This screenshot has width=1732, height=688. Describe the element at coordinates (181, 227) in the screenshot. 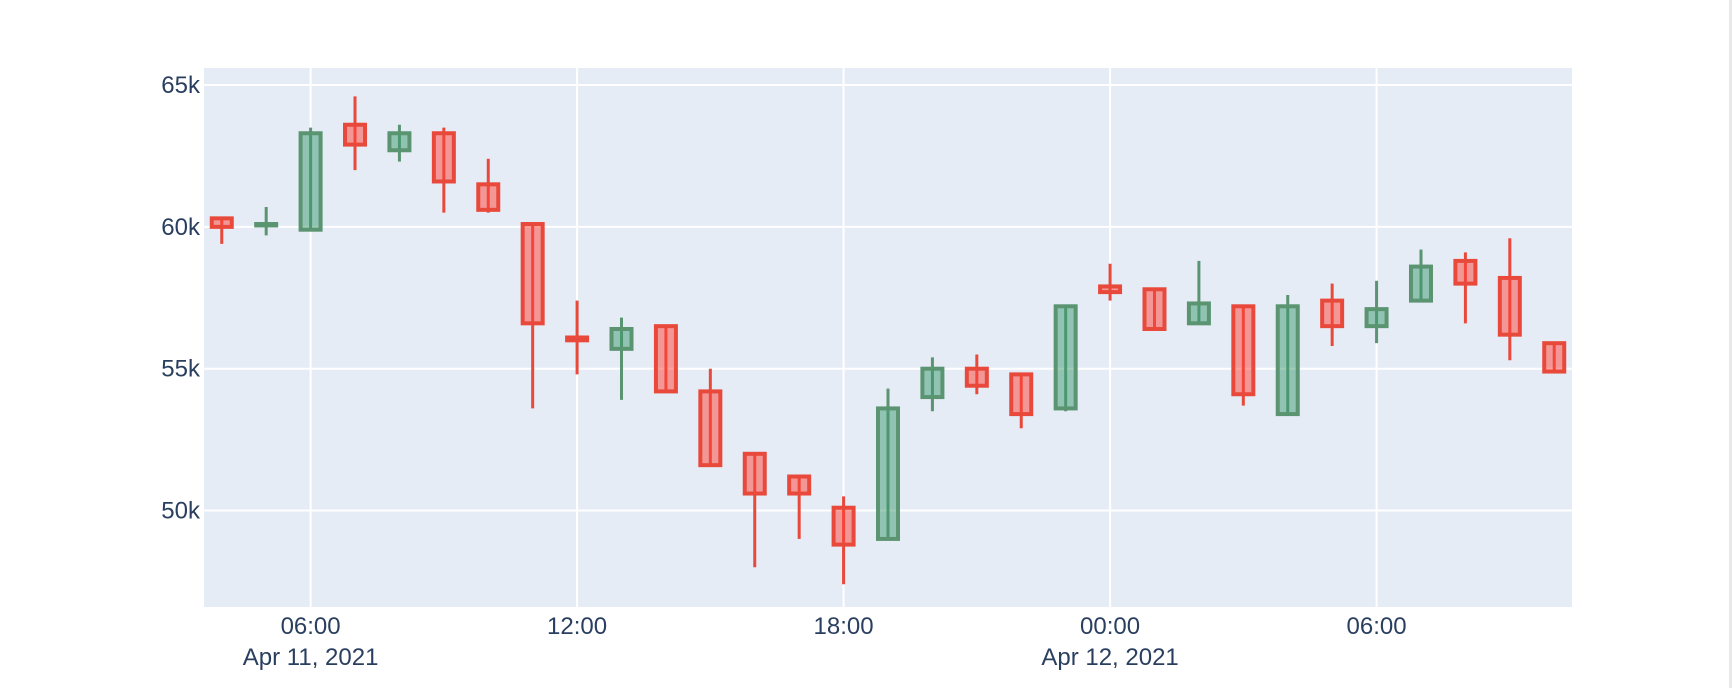

I see `y-tick-label: 60k` at that location.